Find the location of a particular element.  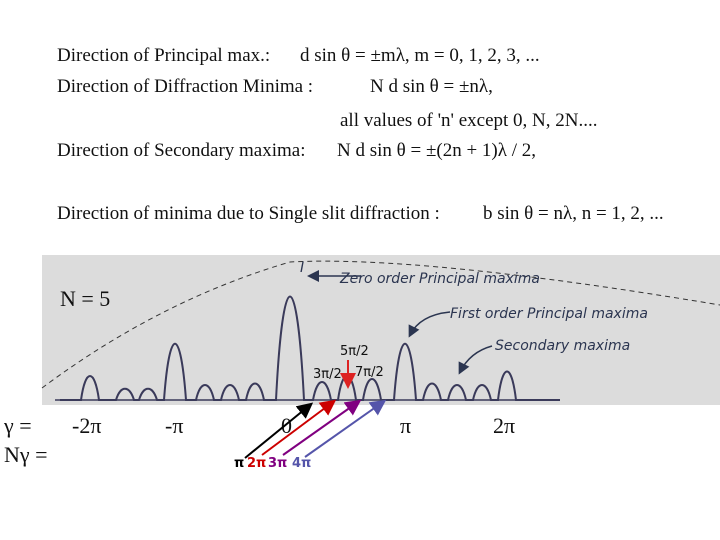

annotation: First order Principal maxima is located at coordinates (549, 314).